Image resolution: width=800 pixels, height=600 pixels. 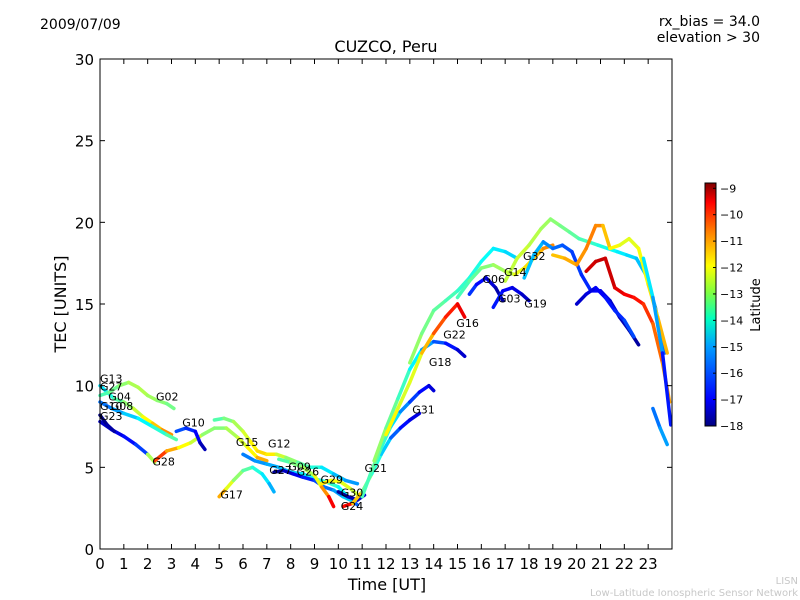 What do you see at coordinates (124, 564) in the screenshot?
I see `x-tick-label: 1` at bounding box center [124, 564].